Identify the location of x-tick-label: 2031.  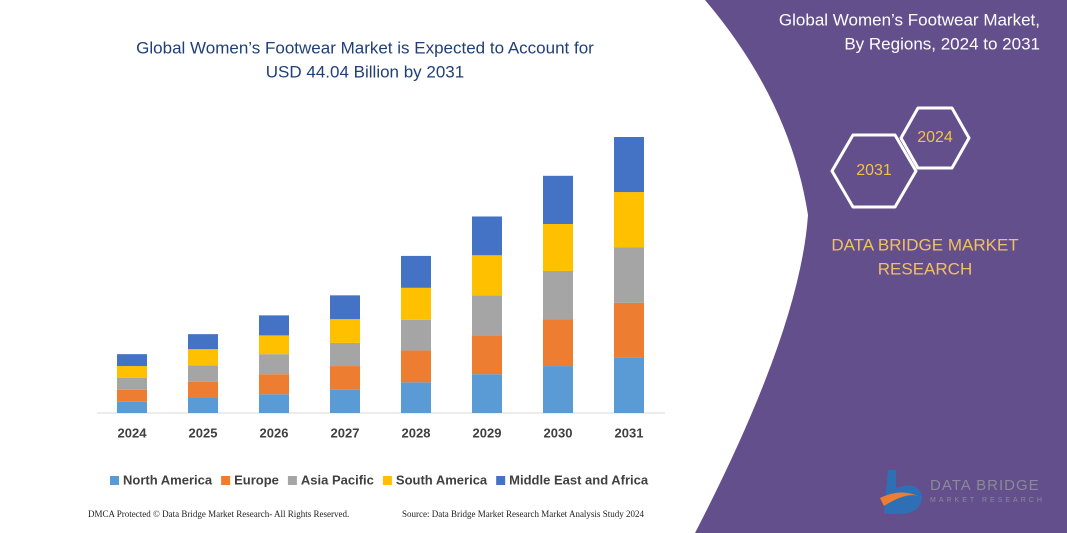
(629, 432).